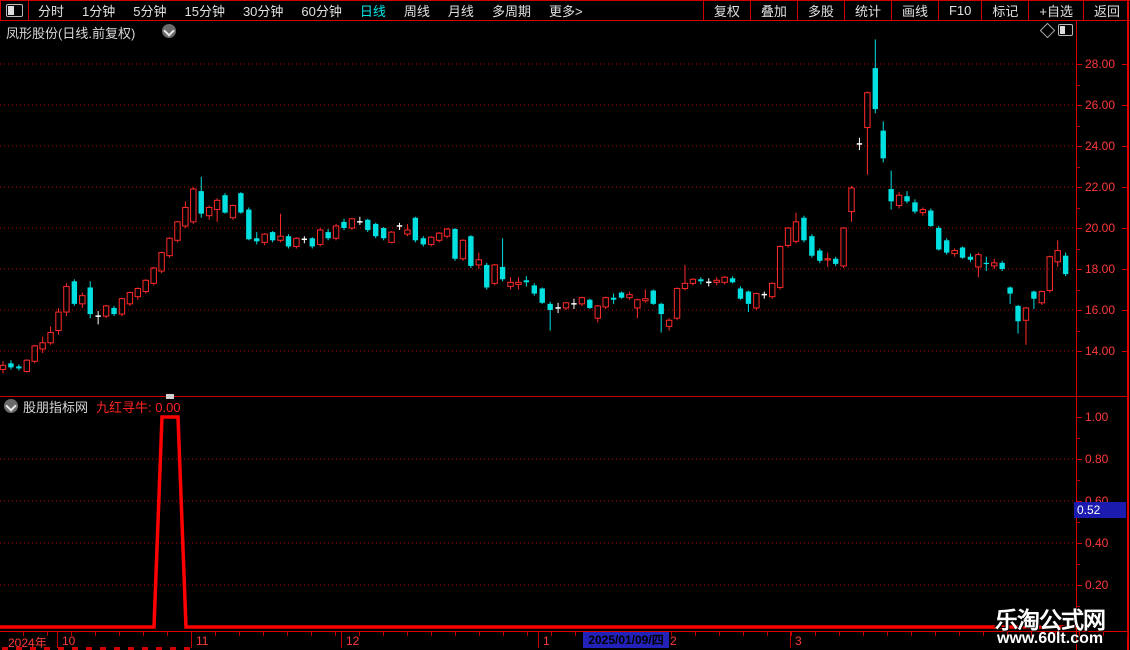  I want to click on indicator-tick-label: 1.00, so click(1097, 417).